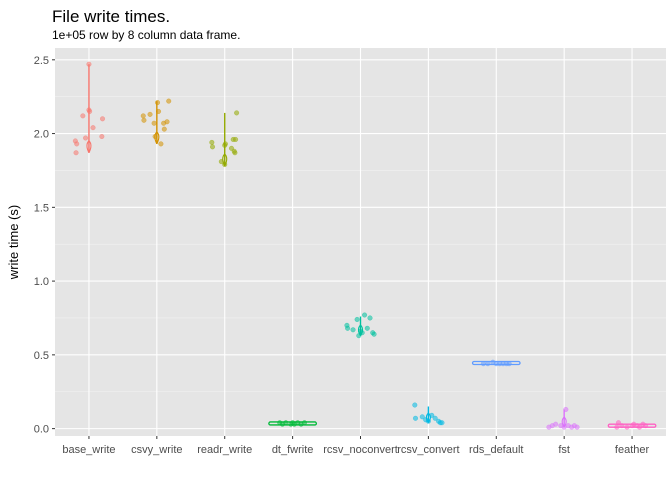 This screenshot has width=672, height=480. Describe the element at coordinates (41, 61) in the screenshot. I see `y-tick-label: 2.5` at that location.